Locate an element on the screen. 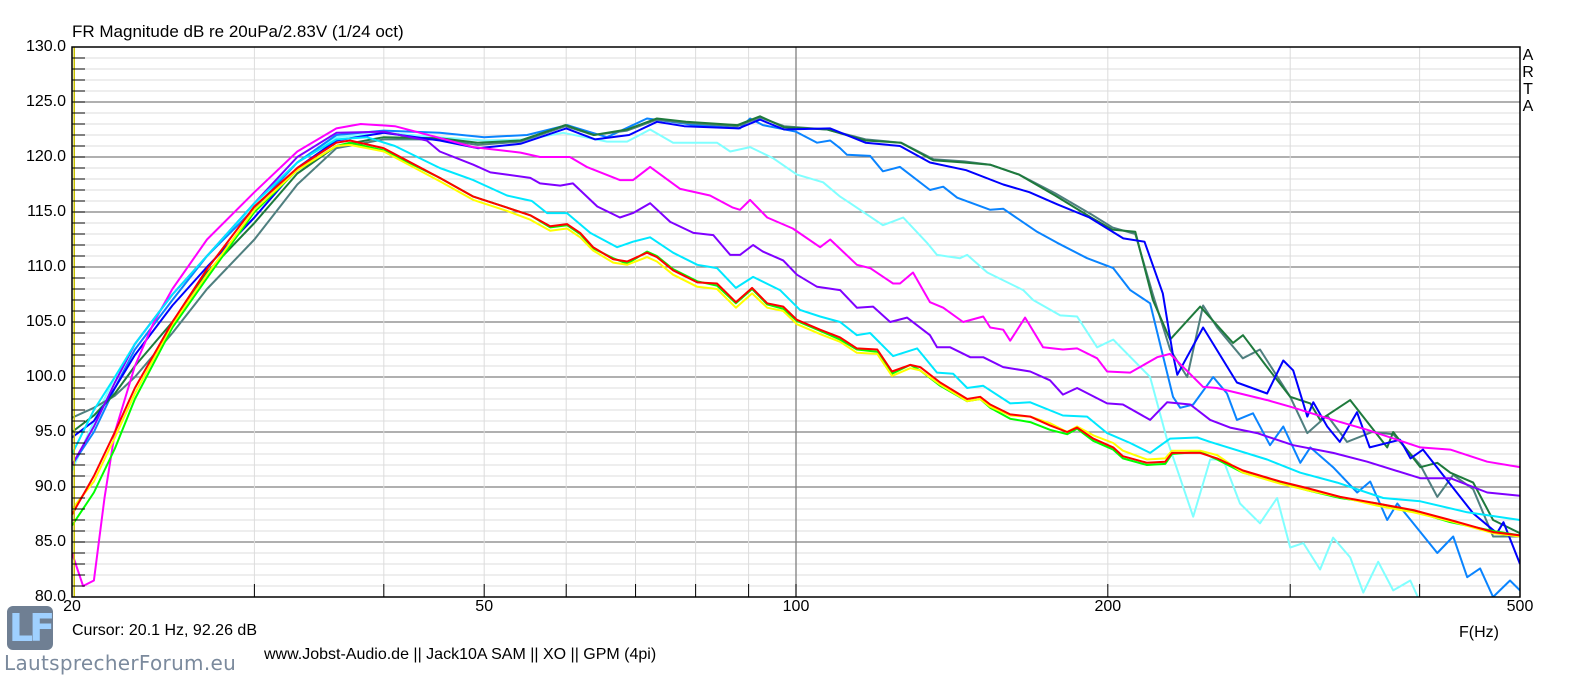  y-tick-label: 120.0 is located at coordinates (45, 156).